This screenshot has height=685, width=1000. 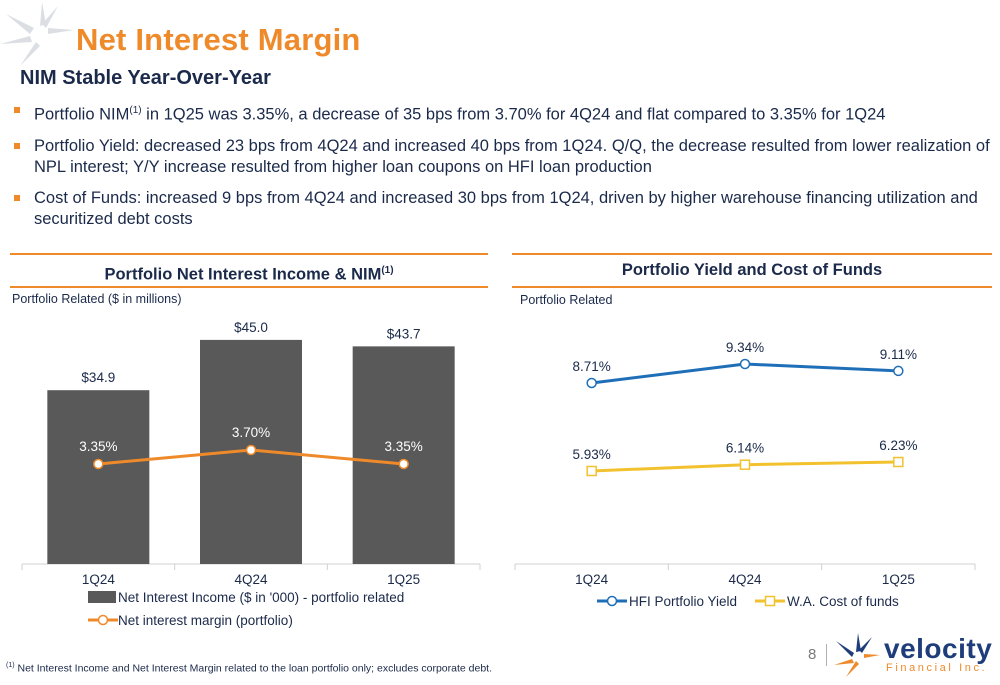 I want to click on page-number: 8, so click(x=812, y=654).